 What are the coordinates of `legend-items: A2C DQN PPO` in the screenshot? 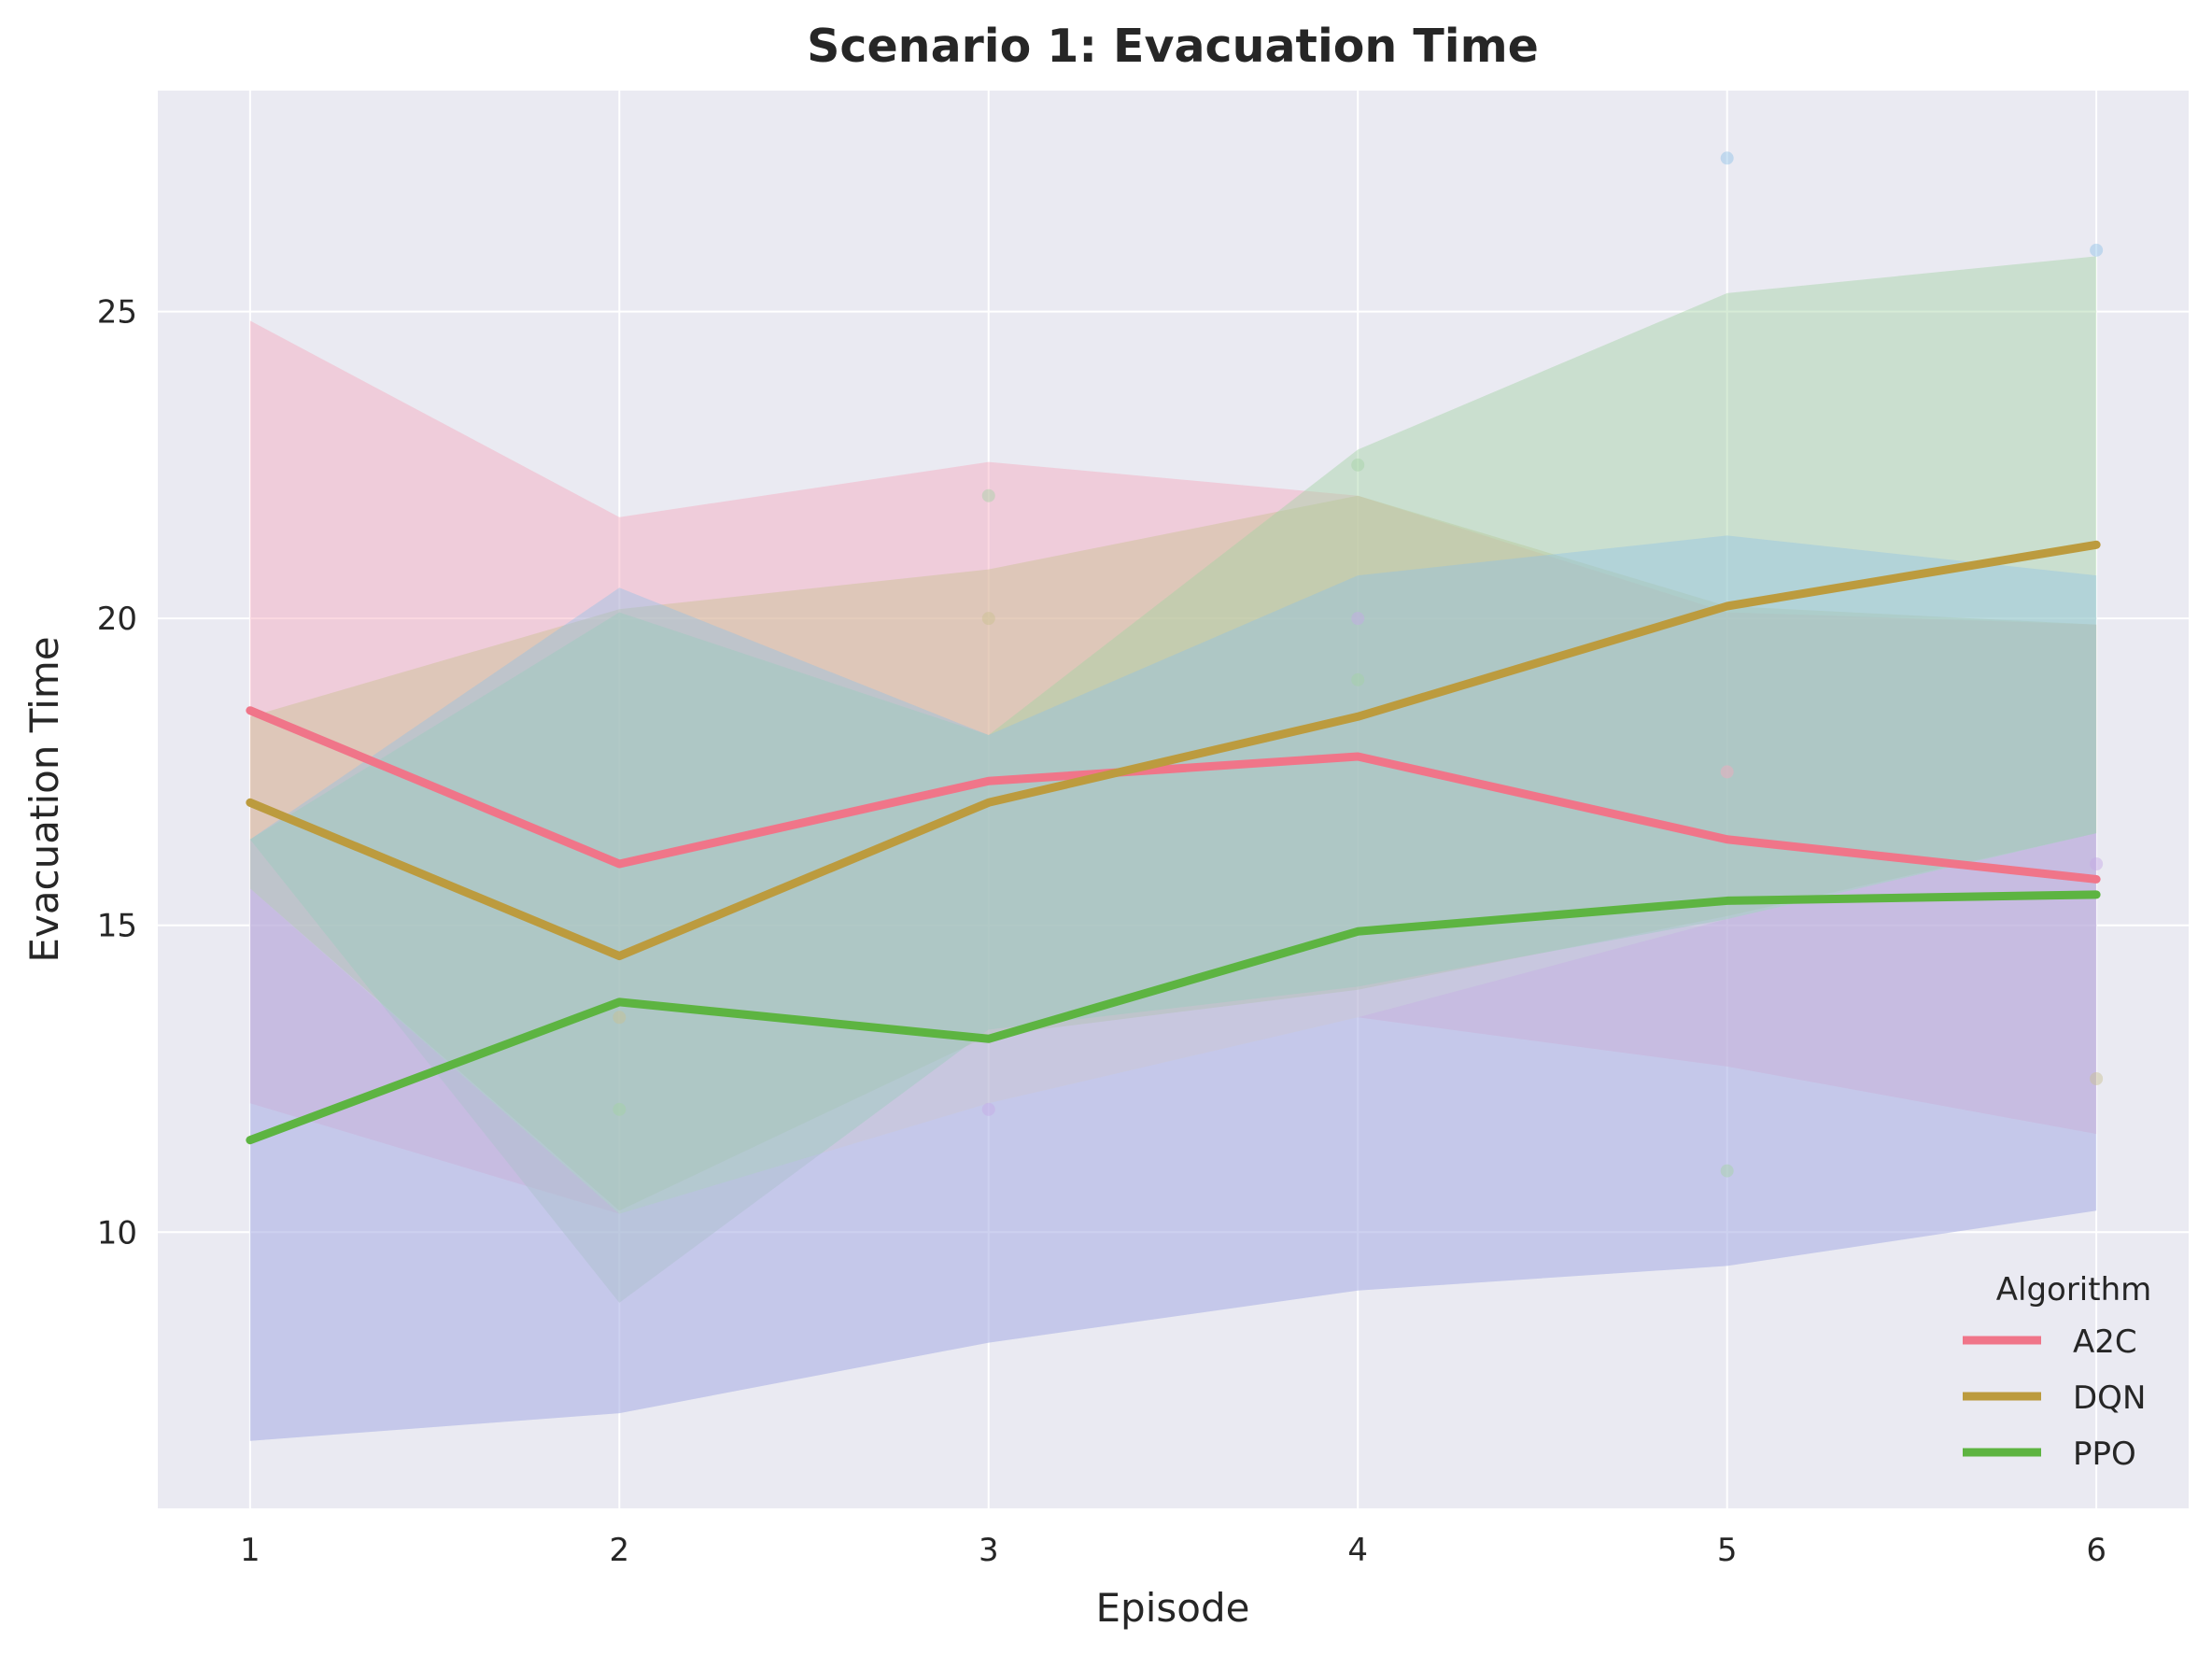 It's located at (2054, 1398).